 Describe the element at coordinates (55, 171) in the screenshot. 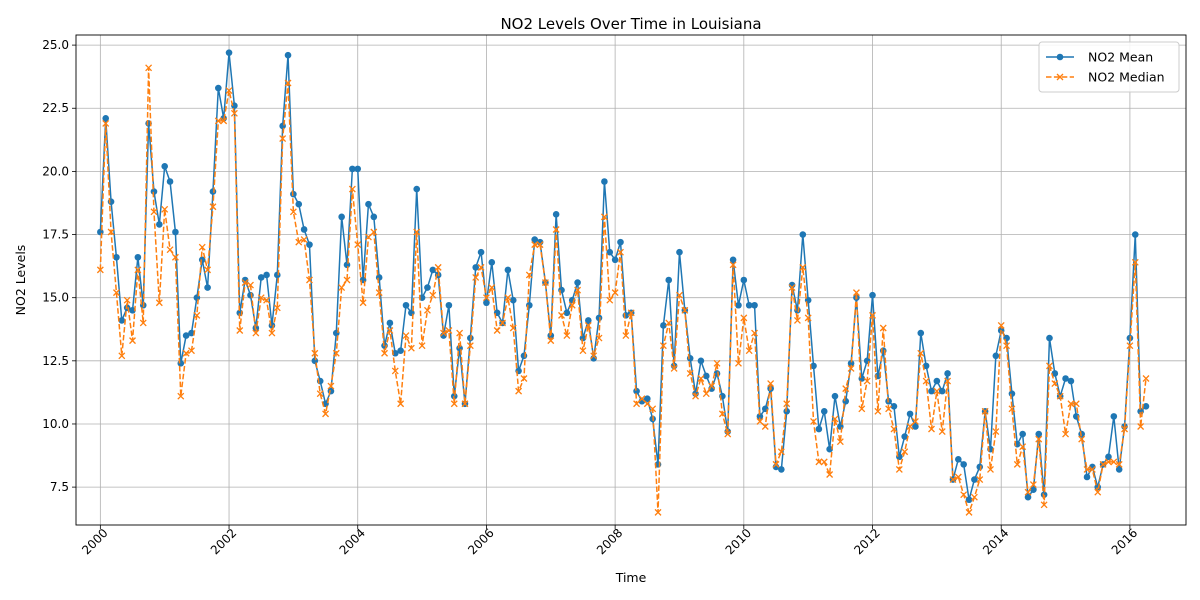

I see `y-tick-label: 20.0` at that location.